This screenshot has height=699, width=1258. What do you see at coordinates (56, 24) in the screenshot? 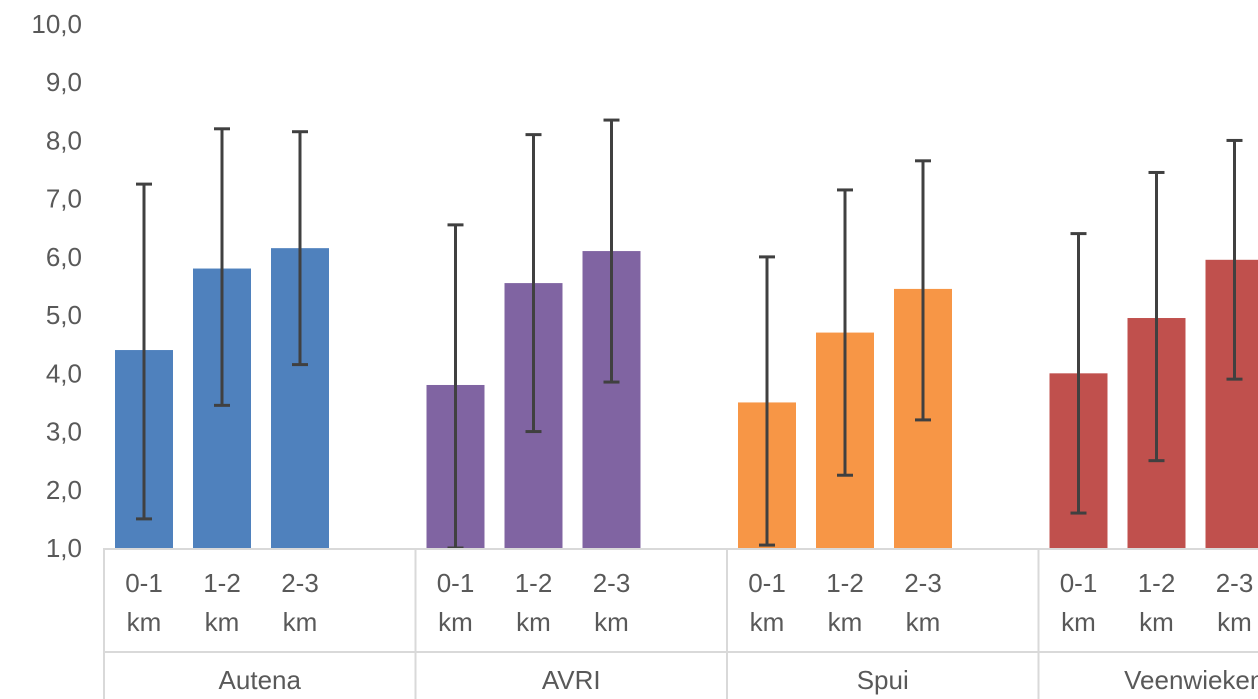
I see `y-tick-label: 10,0` at bounding box center [56, 24].